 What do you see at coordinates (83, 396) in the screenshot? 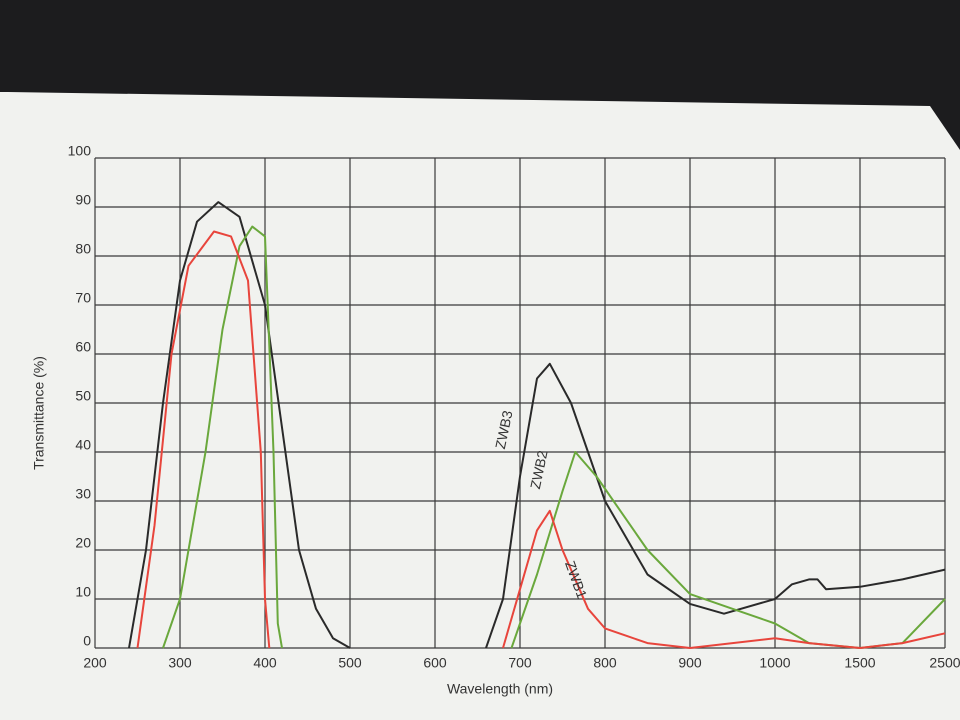
I see `y-tick-label: 50` at bounding box center [83, 396].